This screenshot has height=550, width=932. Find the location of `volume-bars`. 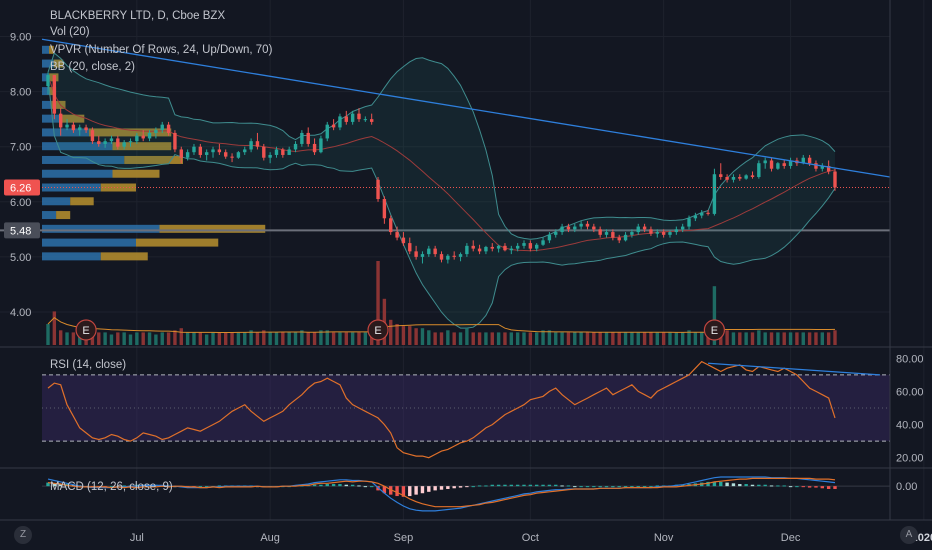

volume-bars is located at coordinates (441, 303).